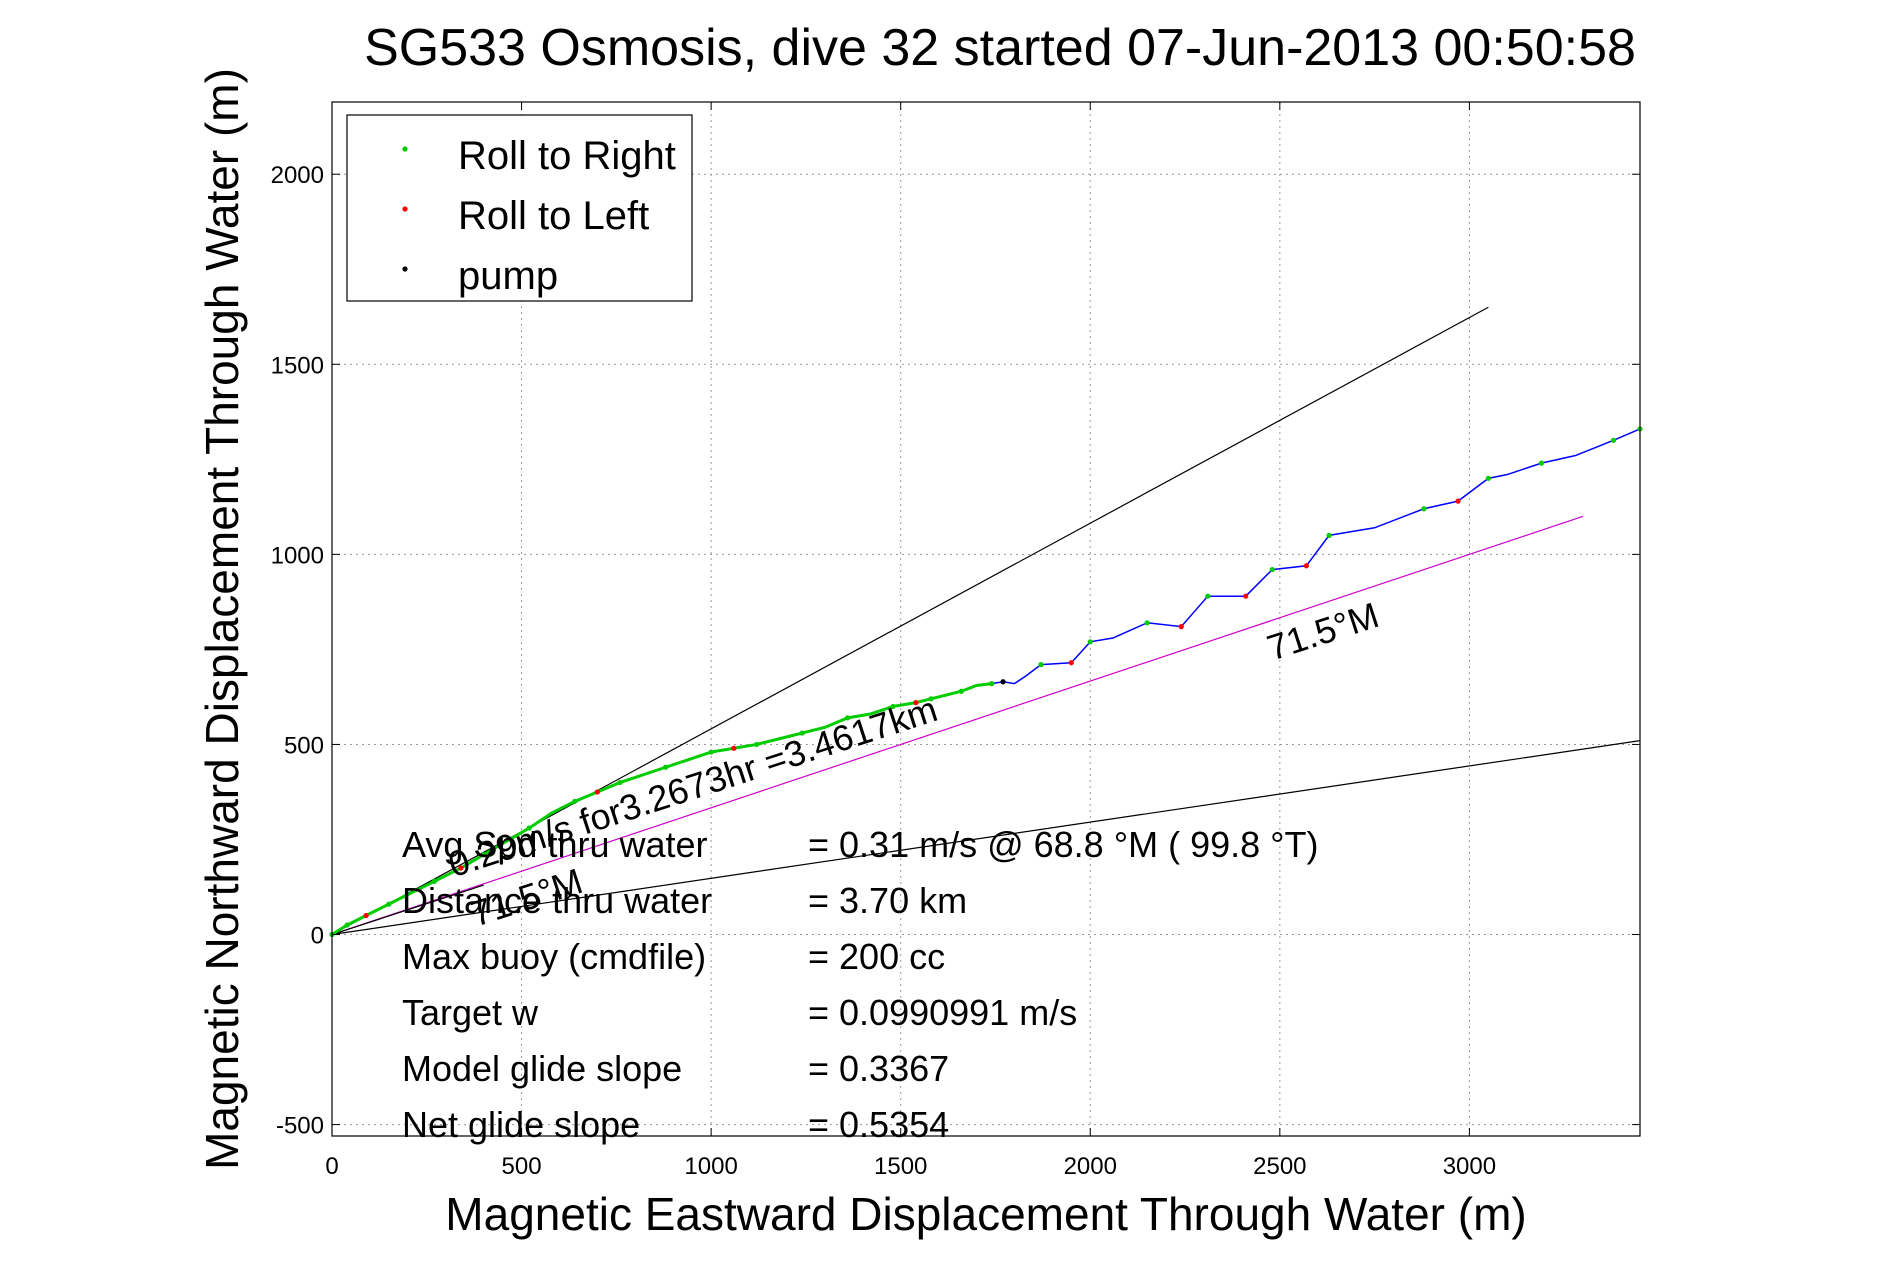 This screenshot has height=1262, width=1891. What do you see at coordinates (554, 956) in the screenshot?
I see `summary-label: Max buoy (cmdfile)` at bounding box center [554, 956].